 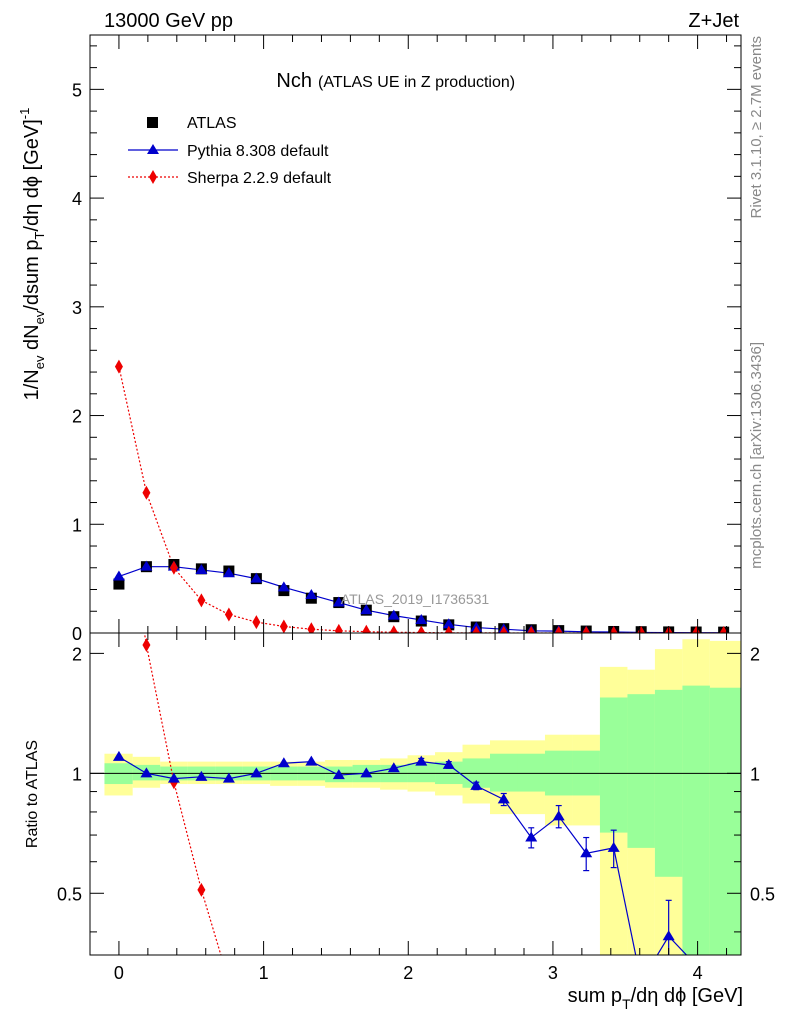 What do you see at coordinates (756, 455) in the screenshot?
I see `mcplots-label: mcplots.cern.ch [arXiv:1306.3436]` at bounding box center [756, 455].